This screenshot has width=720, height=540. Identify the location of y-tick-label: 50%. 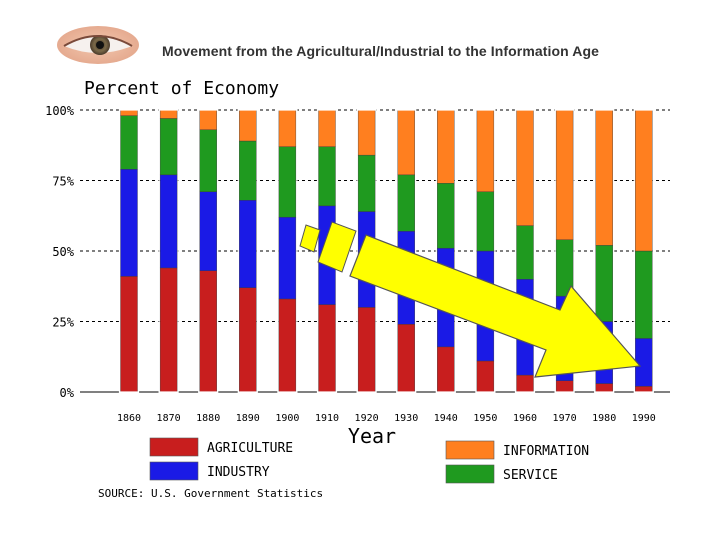
(63, 252).